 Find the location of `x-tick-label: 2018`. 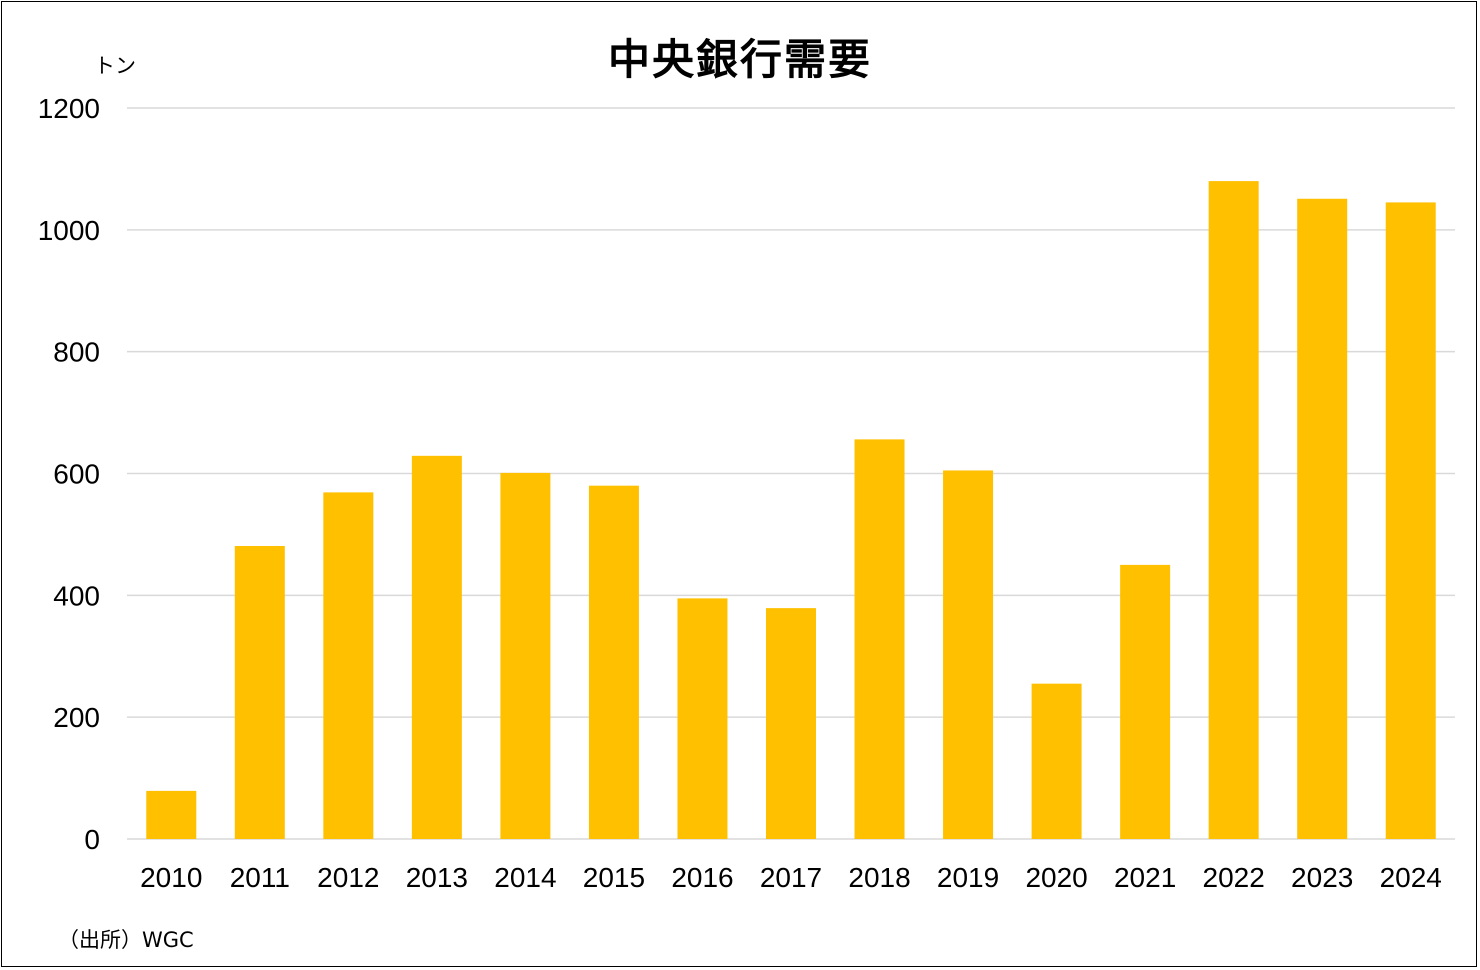

x-tick-label: 2018 is located at coordinates (879, 877).